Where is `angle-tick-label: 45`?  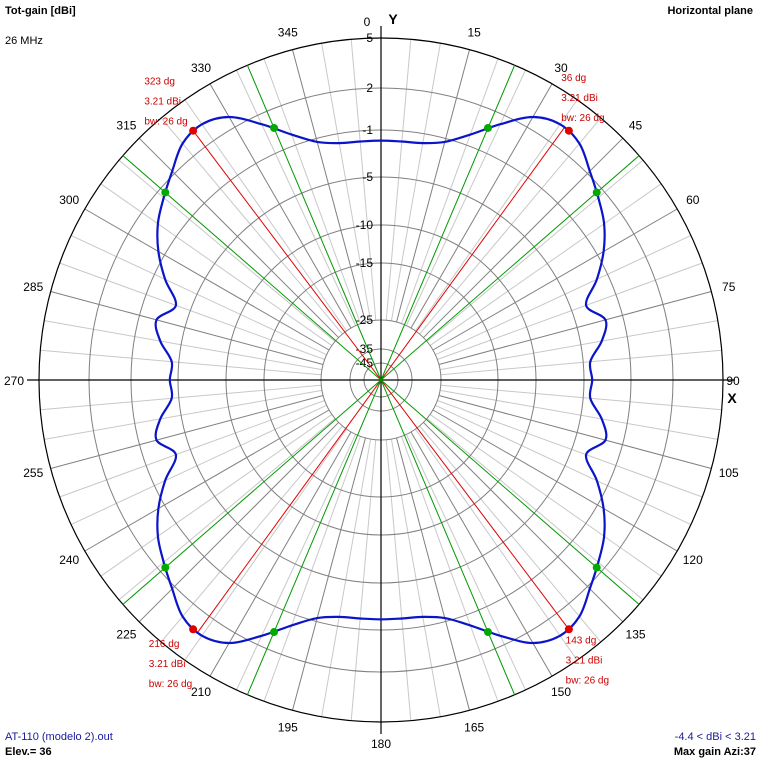 angle-tick-label: 45 is located at coordinates (636, 125).